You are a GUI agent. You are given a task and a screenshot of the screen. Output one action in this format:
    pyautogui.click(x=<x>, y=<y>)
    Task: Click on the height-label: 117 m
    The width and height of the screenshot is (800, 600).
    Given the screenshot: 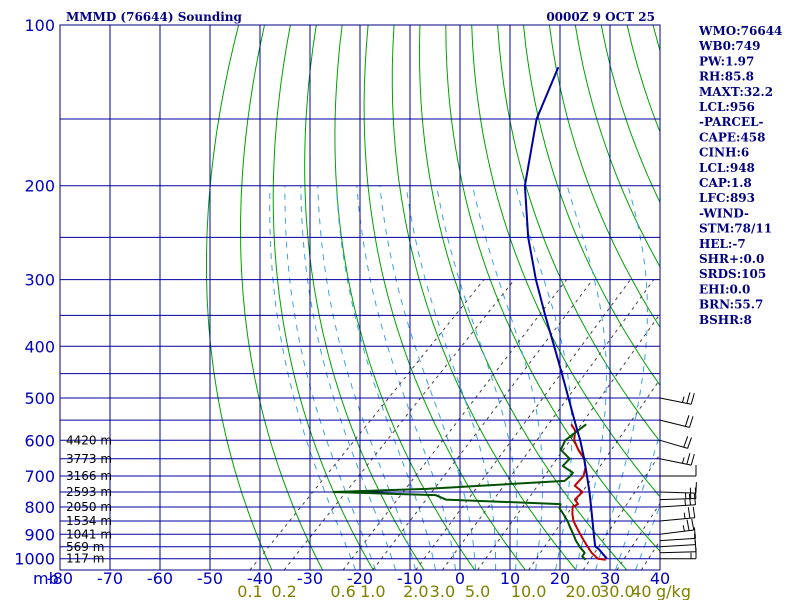 What is the action you would take?
    pyautogui.click(x=85, y=559)
    